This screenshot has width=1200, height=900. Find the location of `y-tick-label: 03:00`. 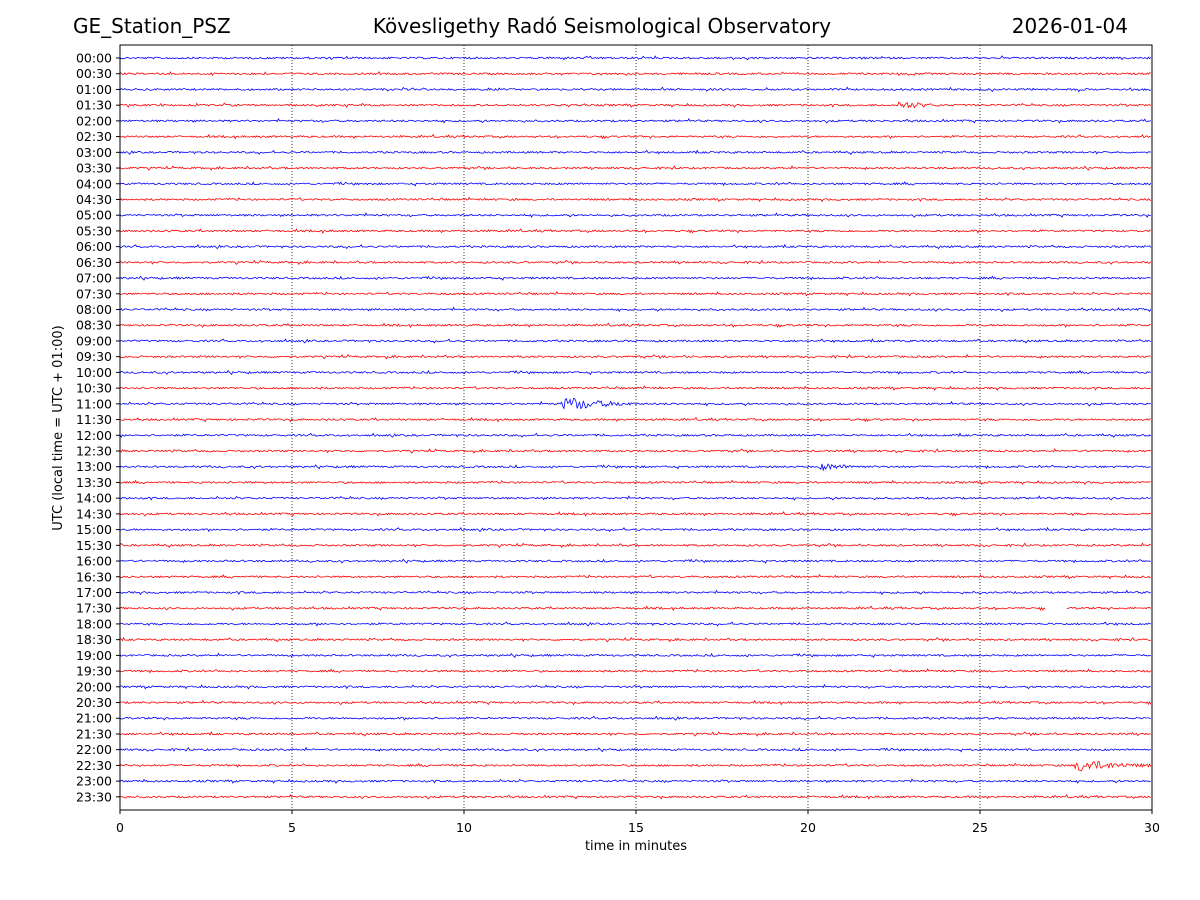

y-tick-label: 03:00 is located at coordinates (94, 152).